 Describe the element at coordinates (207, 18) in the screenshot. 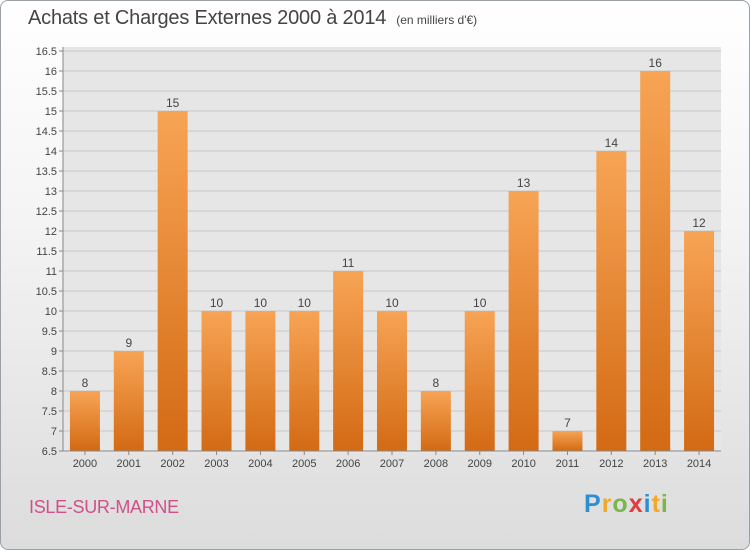

I see `title-main: Achats et Charges Externes 2000 à 2014` at that location.